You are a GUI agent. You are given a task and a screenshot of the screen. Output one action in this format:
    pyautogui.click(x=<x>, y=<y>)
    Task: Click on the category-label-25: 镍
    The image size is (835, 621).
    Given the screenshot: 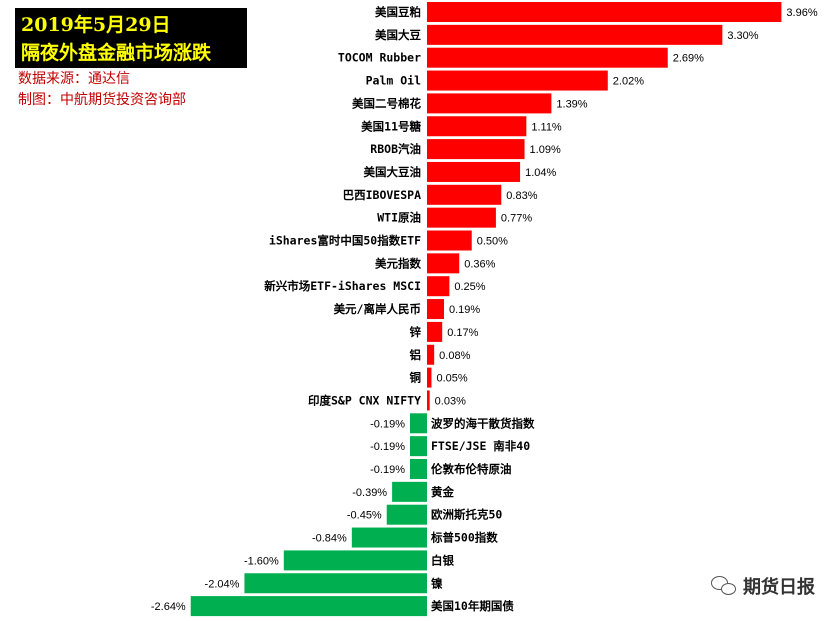 What is the action you would take?
    pyautogui.click(x=437, y=583)
    